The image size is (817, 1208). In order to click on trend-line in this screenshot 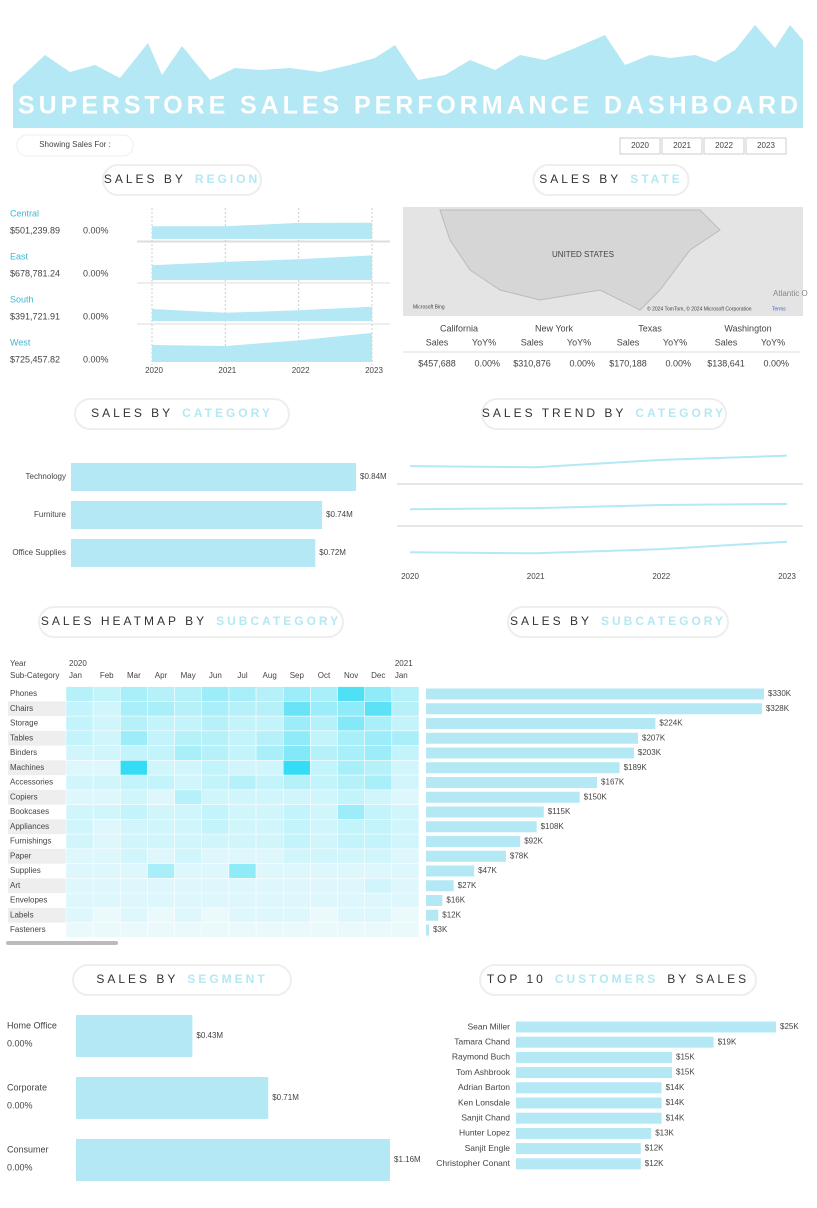, I will do `click(598, 506)`.